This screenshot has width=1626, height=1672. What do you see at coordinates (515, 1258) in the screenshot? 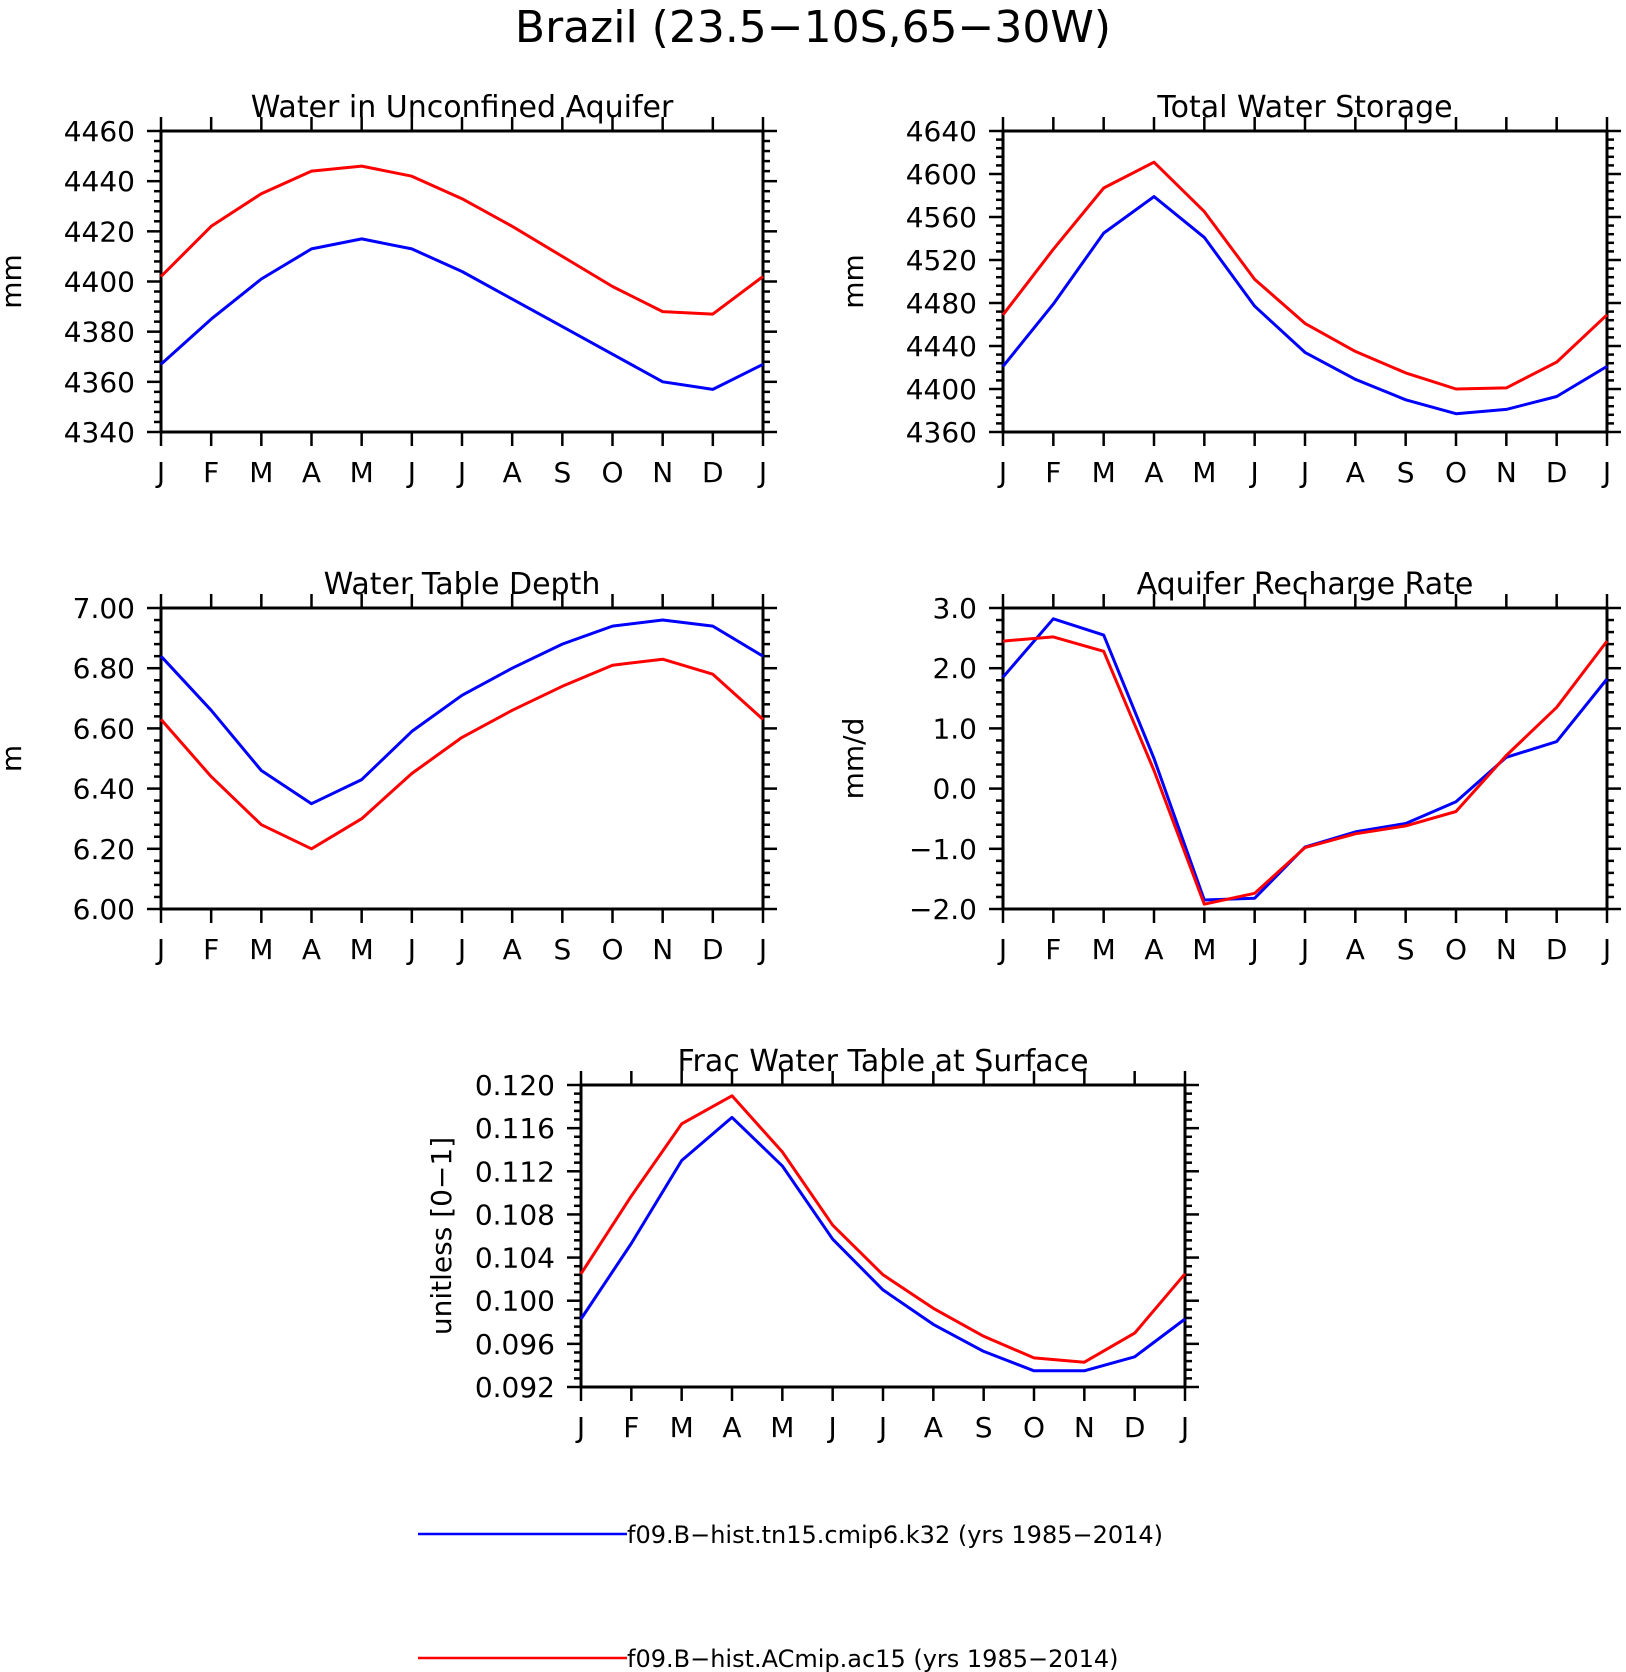
I see `y-tick-label: 0.104` at bounding box center [515, 1258].